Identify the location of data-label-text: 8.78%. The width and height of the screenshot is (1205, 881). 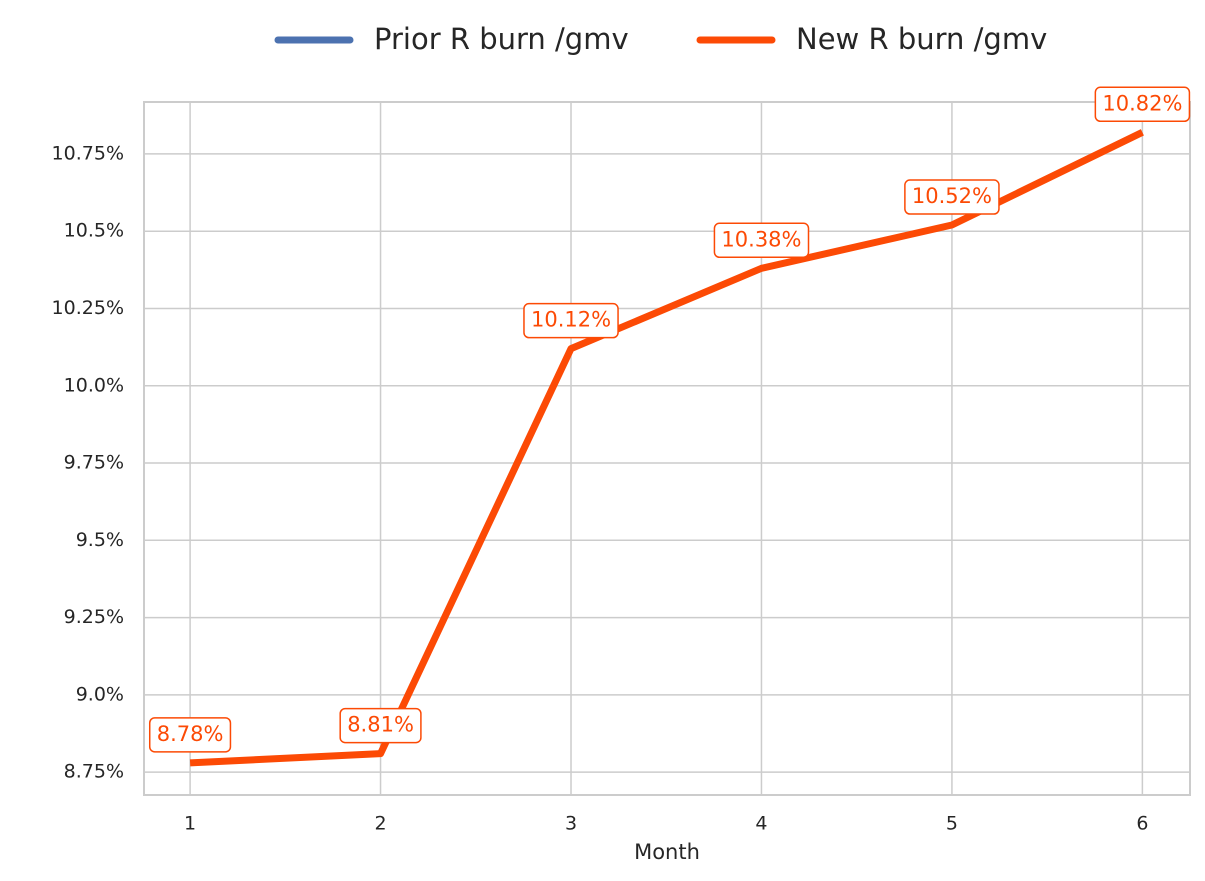
(190, 734).